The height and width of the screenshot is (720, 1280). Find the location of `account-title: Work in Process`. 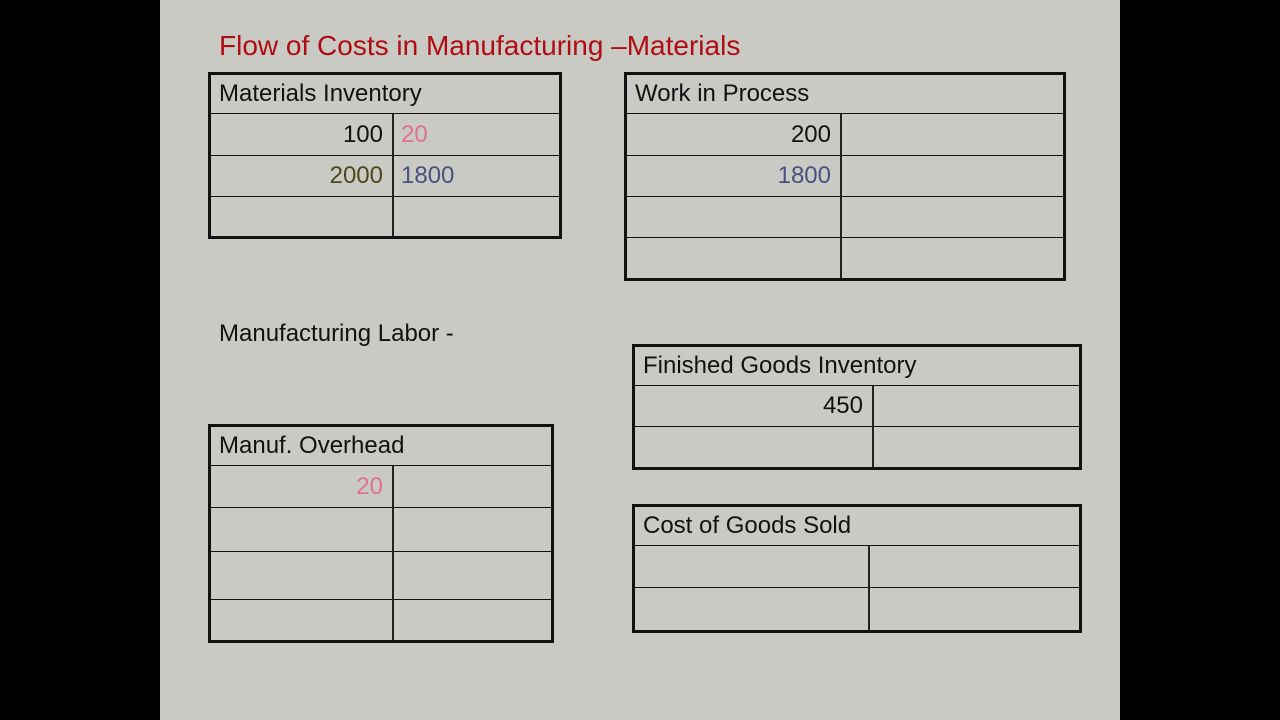

account-title: Work in Process is located at coordinates (845, 94).